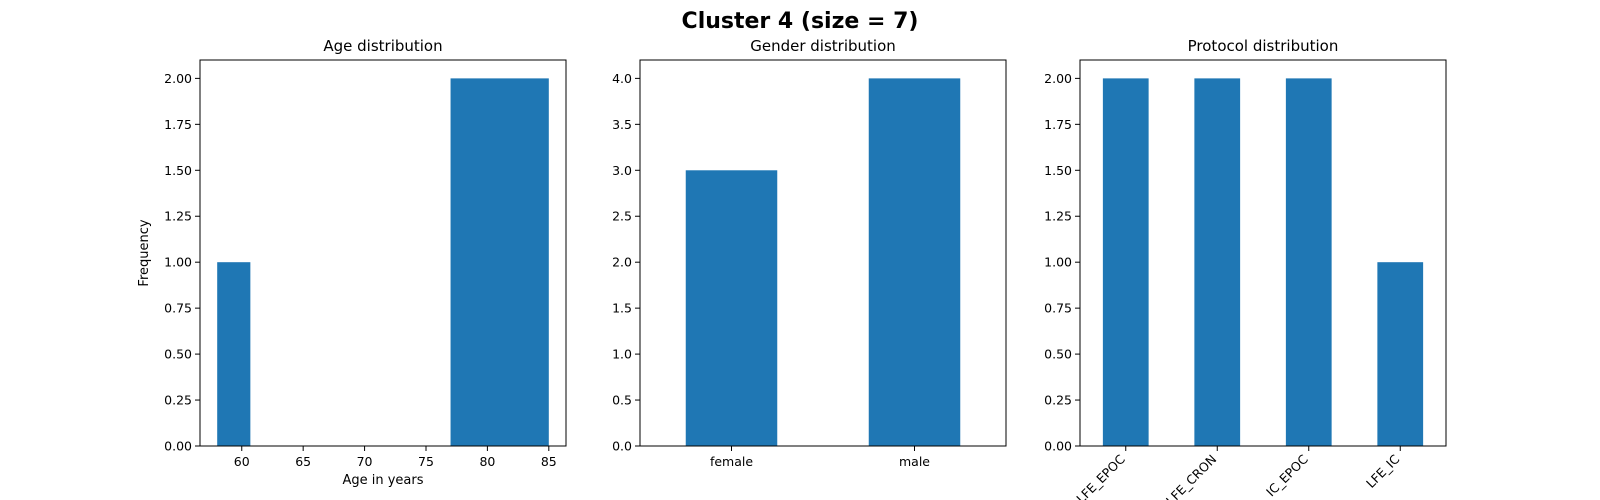 The width and height of the screenshot is (1600, 500). I want to click on y-tick-label: 1.5, so click(622, 308).